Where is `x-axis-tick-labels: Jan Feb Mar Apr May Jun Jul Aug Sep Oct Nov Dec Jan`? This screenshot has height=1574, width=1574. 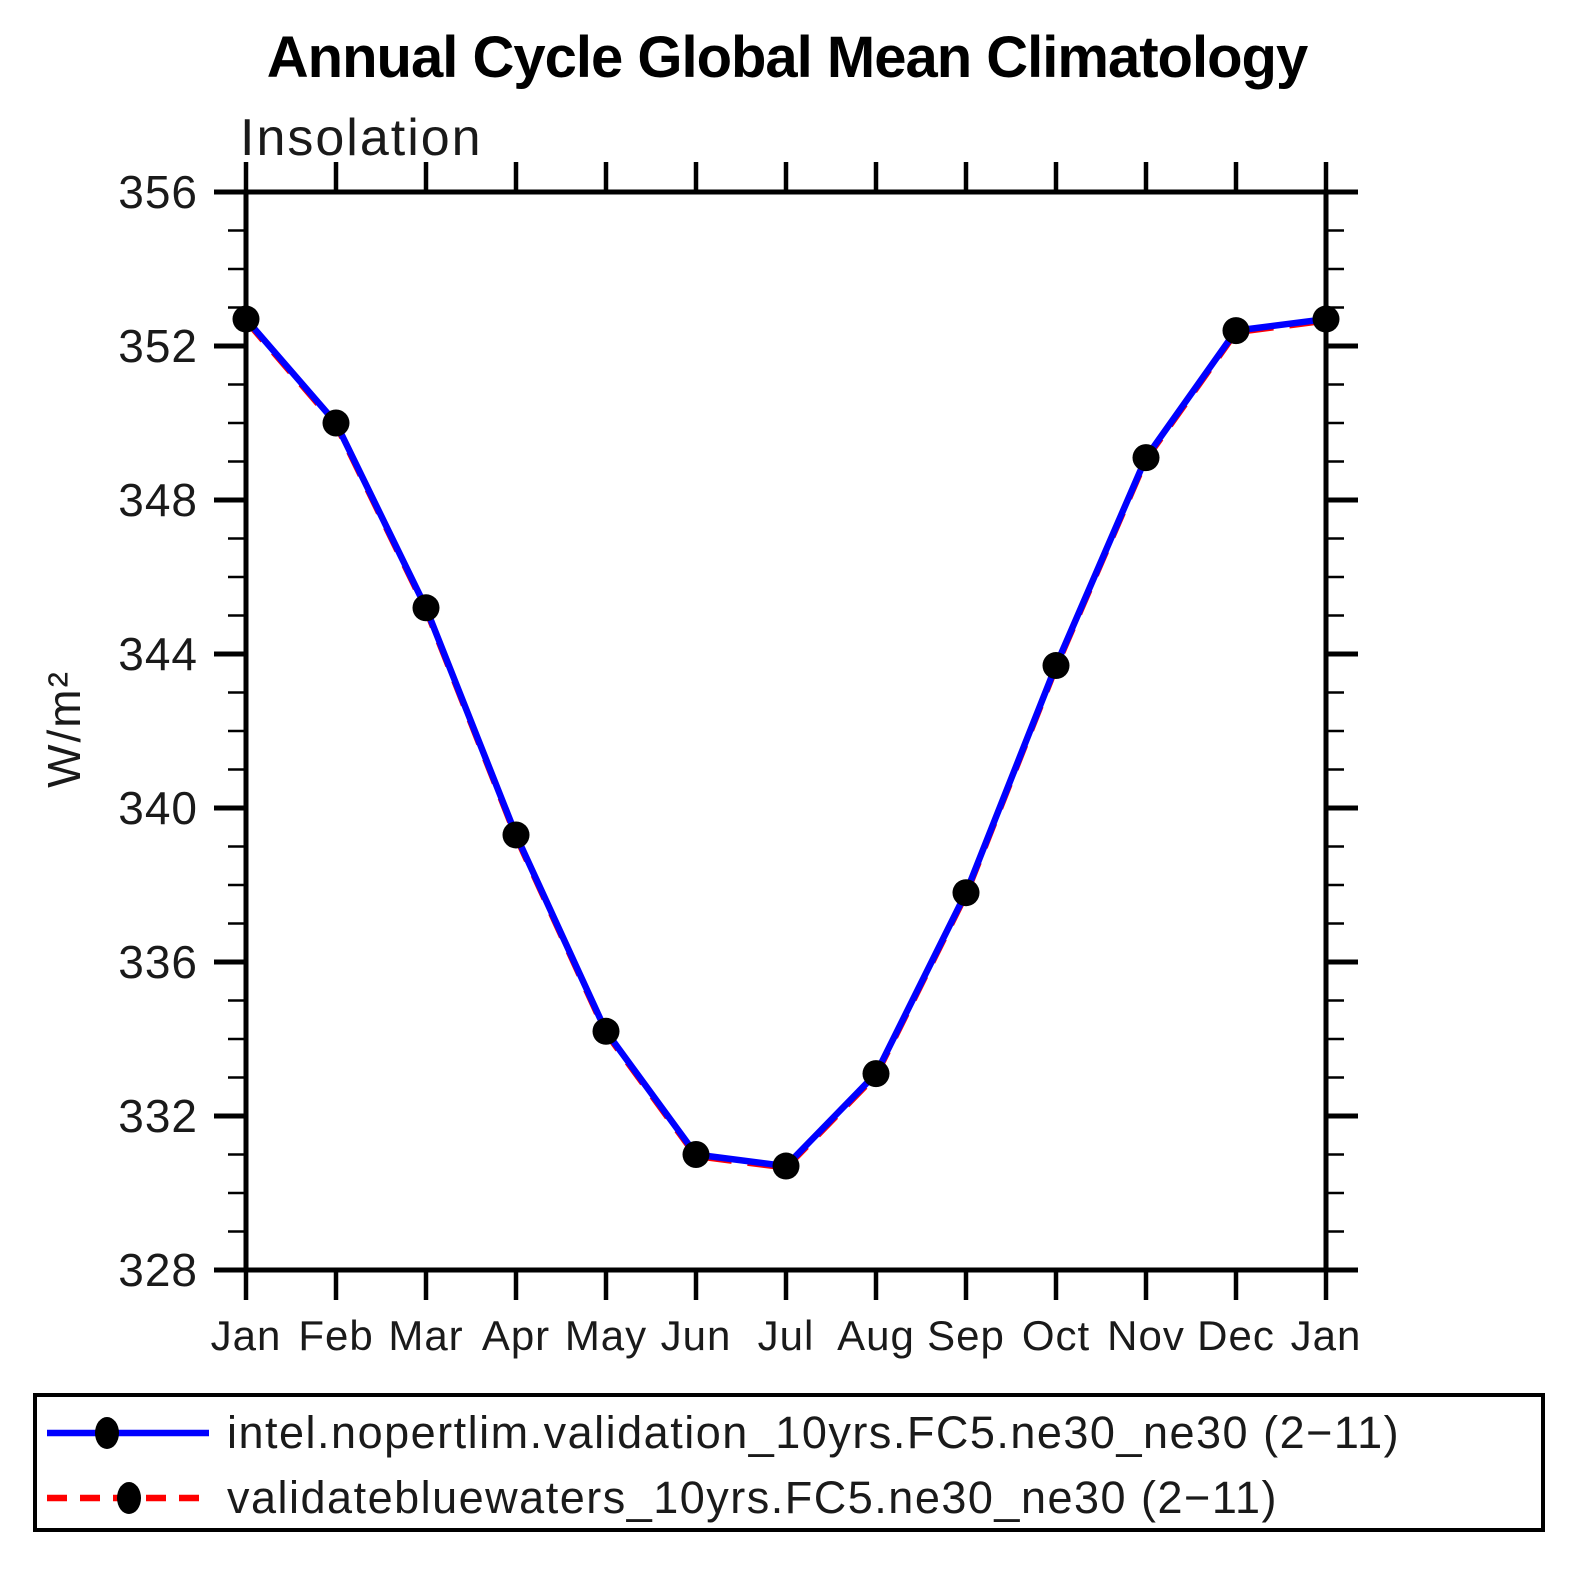 x-axis-tick-labels: Jan Feb Mar Apr May Jun Jul Aug Sep Oct Nov Dec Jan is located at coordinates (786, 1335).